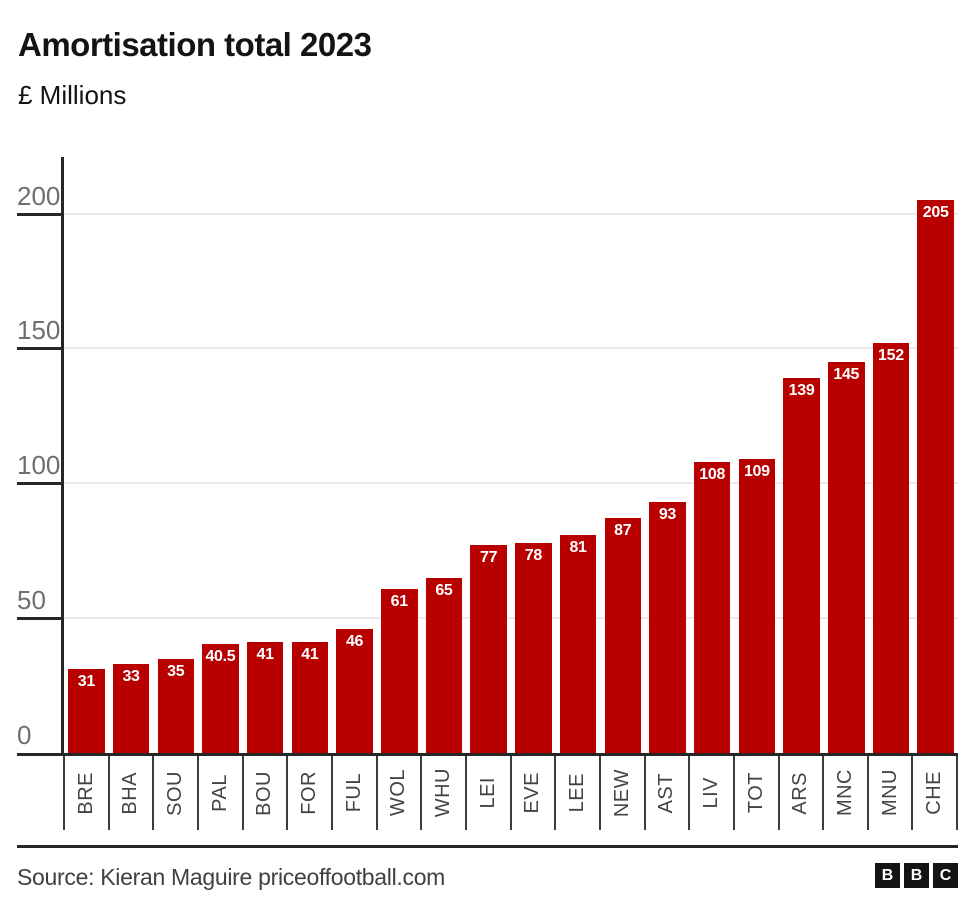 The width and height of the screenshot is (976, 913). I want to click on y-tick-label: 100, so click(39, 465).